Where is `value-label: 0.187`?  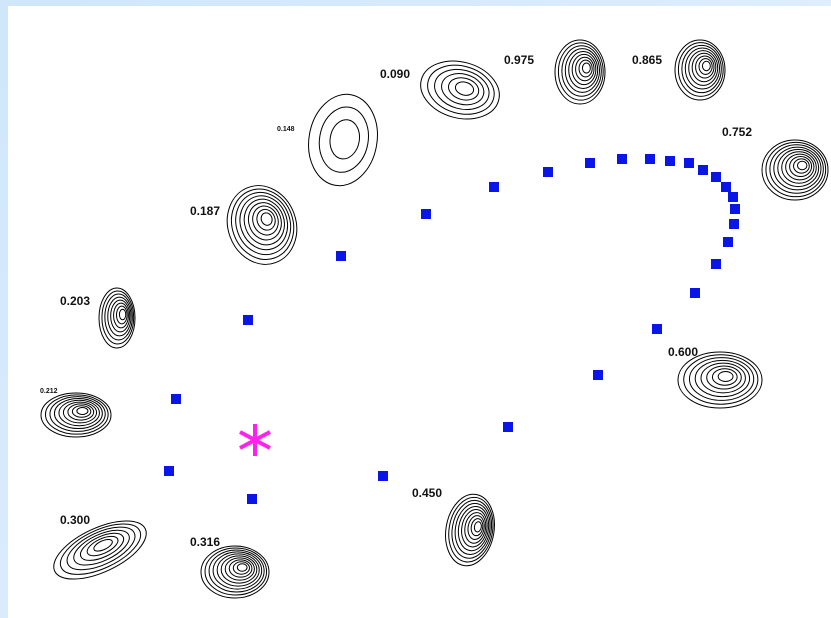
value-label: 0.187 is located at coordinates (205, 211).